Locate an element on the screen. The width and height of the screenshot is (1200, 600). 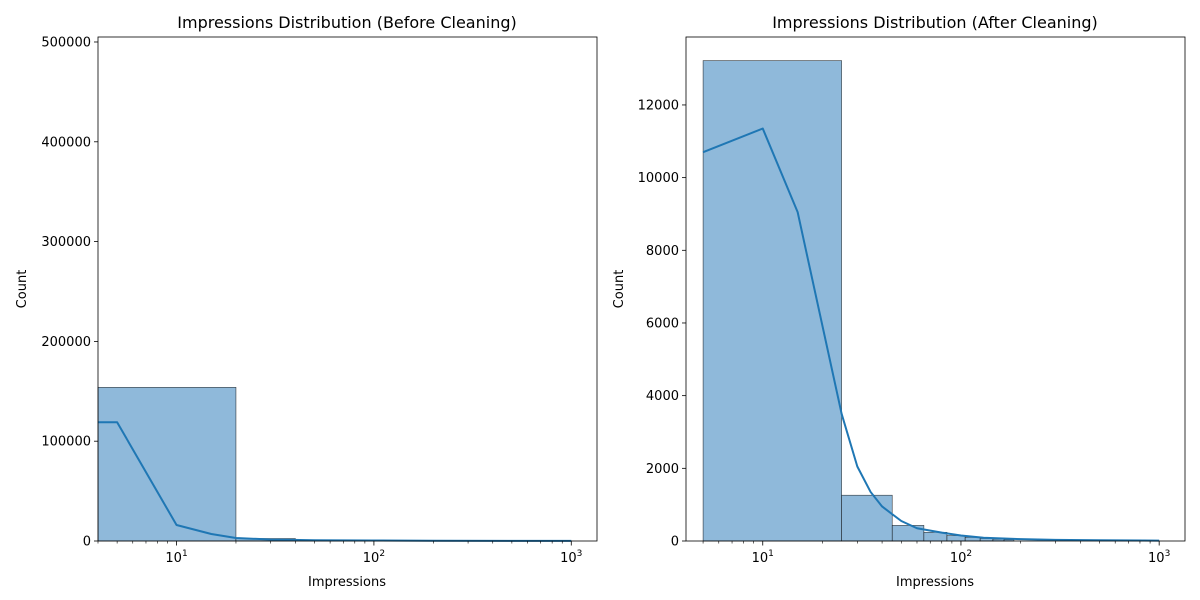
y-tick-label: 200000 is located at coordinates (66, 342).